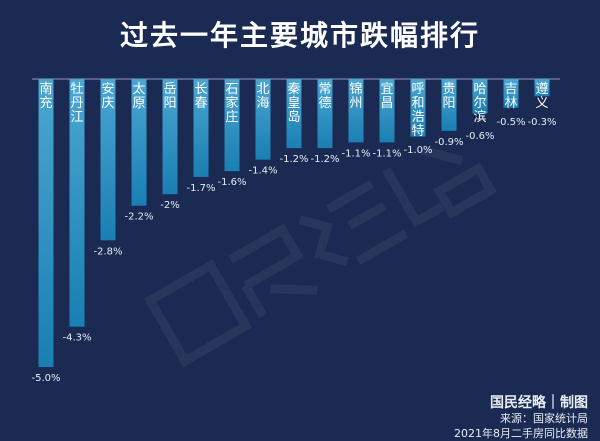  Describe the element at coordinates (510, 89) in the screenshot. I see `category-label: 吉` at that location.